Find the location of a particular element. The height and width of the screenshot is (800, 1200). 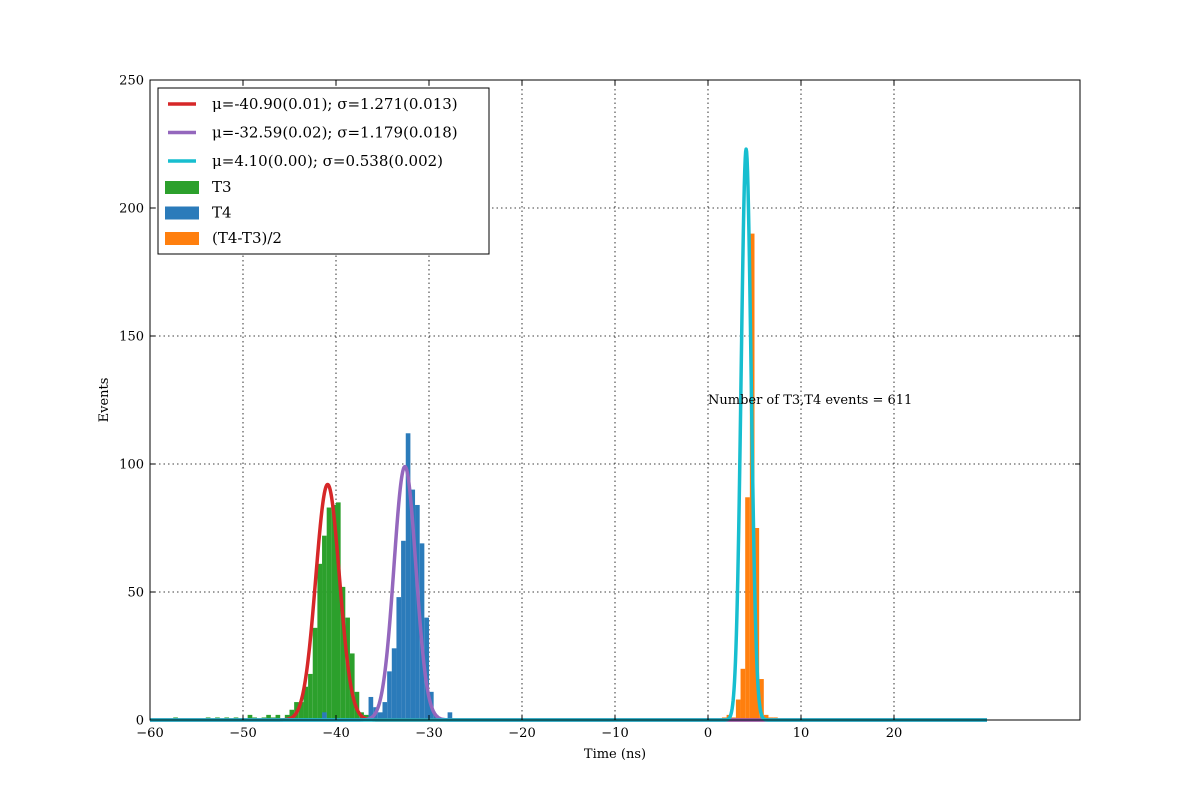

legend-label-fit-3: μ=4.10(0.00); σ=0.538(0.002) is located at coordinates (327, 161).